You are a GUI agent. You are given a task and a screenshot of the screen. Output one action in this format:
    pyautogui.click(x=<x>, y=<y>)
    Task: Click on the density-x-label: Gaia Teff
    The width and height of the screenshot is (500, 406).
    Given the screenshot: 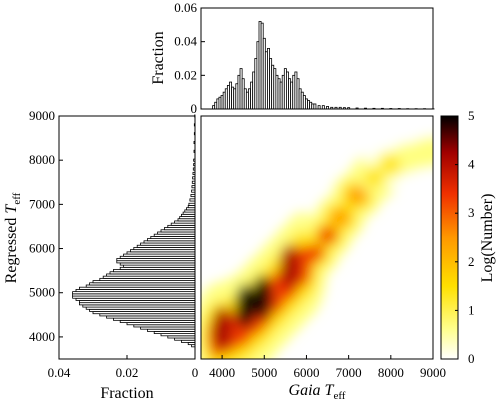 What is the action you would take?
    pyautogui.click(x=317, y=392)
    